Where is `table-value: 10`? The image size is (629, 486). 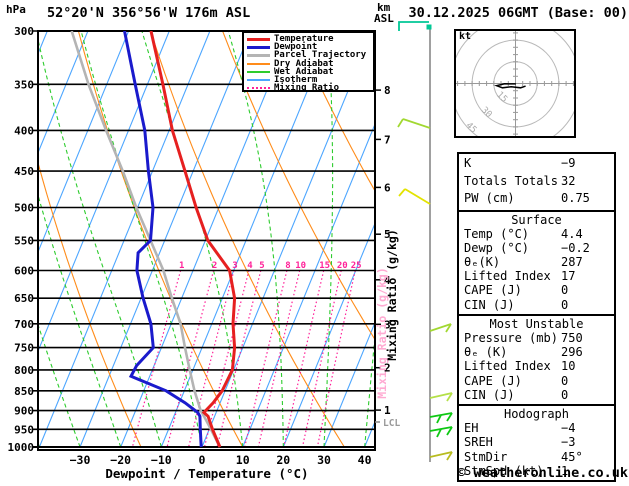 table-value: 10 is located at coordinates (568, 366).